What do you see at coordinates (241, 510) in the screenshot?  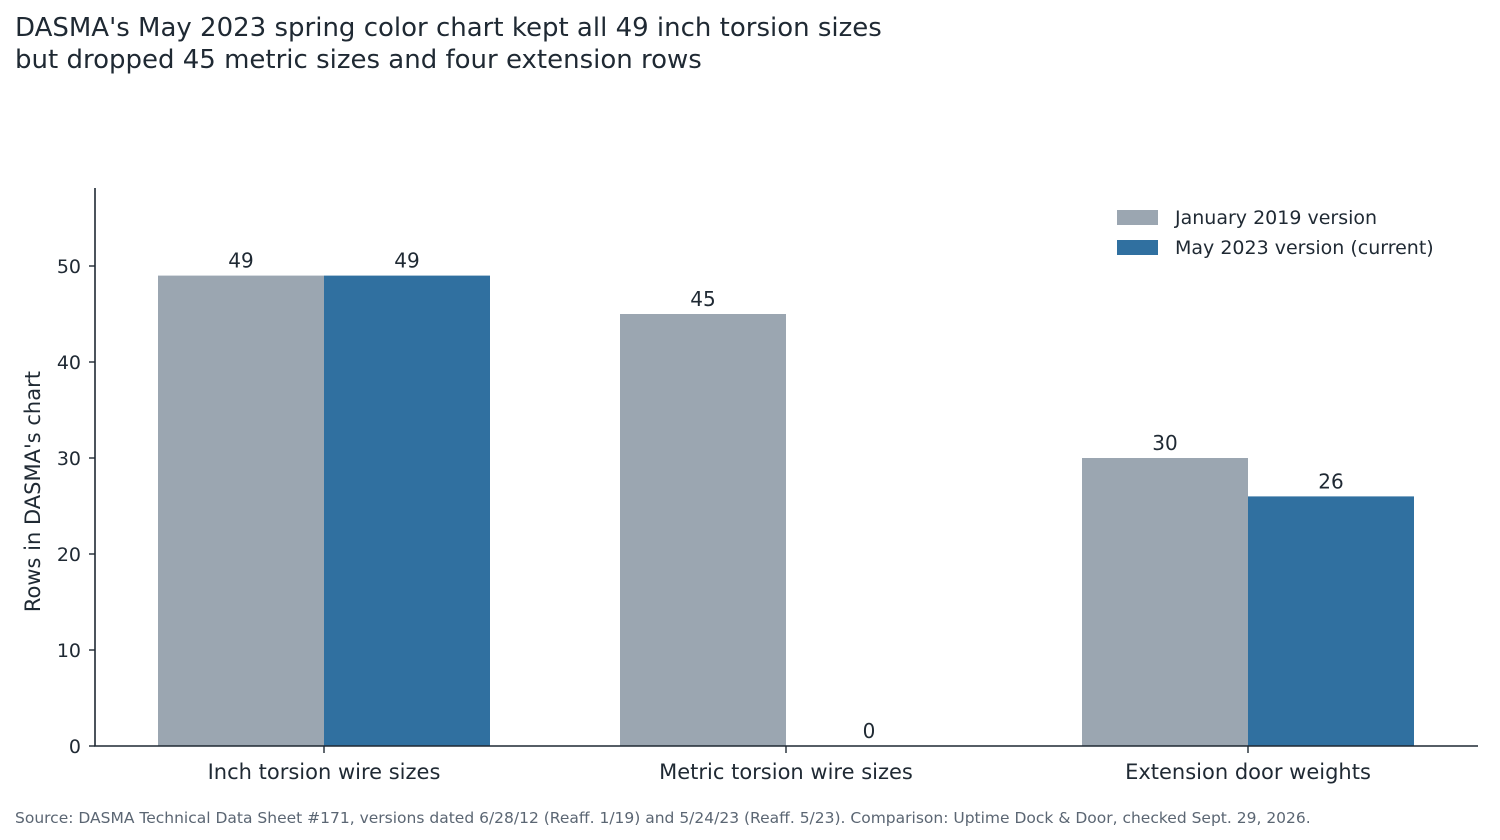 I see `bar-s0-c0` at bounding box center [241, 510].